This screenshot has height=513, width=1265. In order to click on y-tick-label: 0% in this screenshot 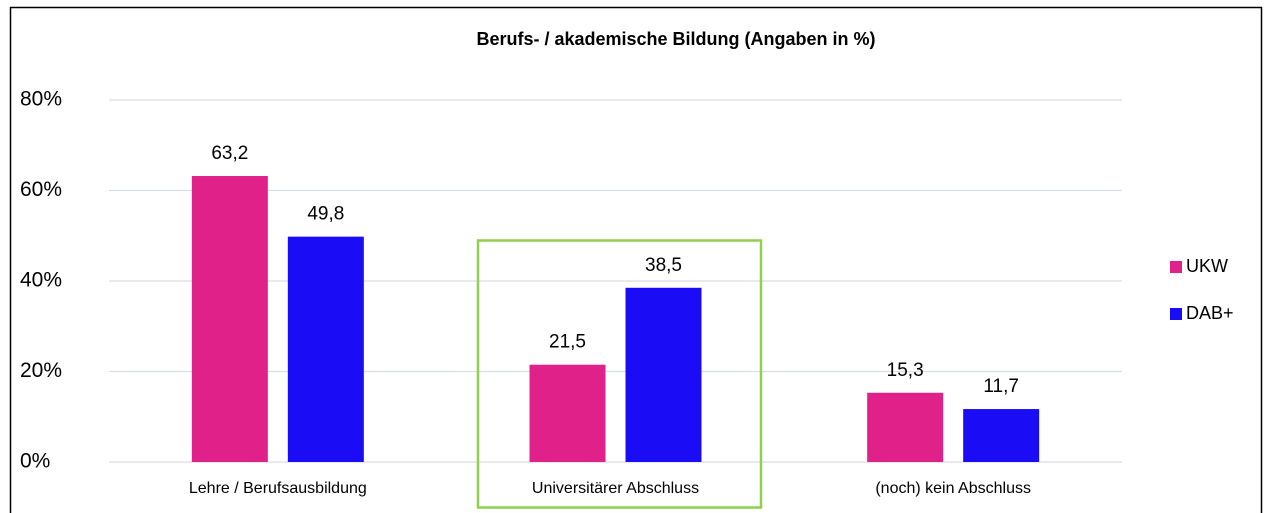, I will do `click(35, 461)`.